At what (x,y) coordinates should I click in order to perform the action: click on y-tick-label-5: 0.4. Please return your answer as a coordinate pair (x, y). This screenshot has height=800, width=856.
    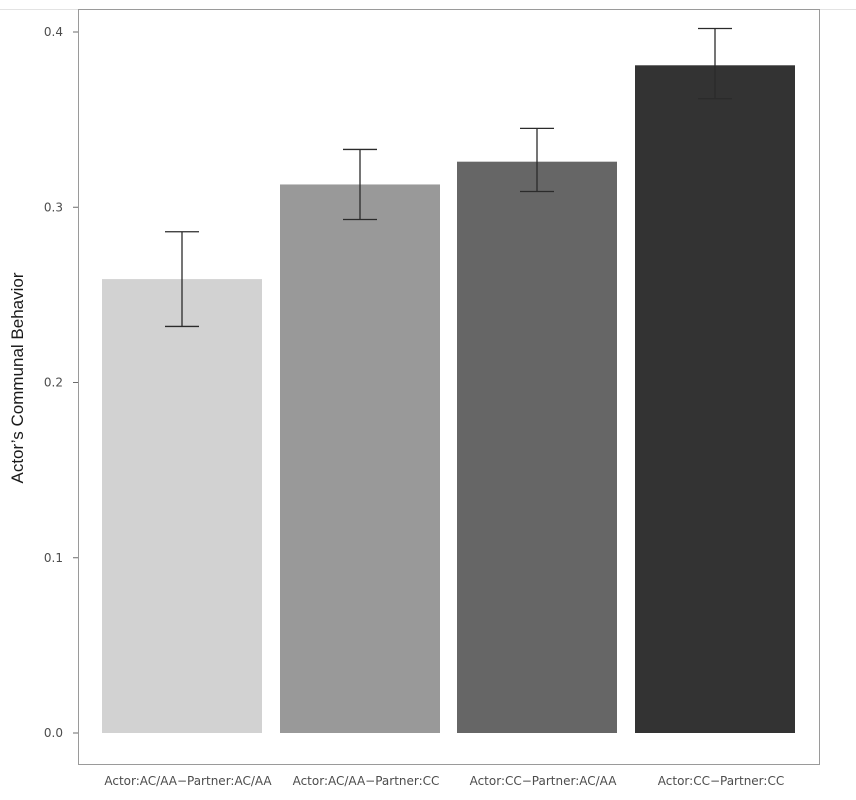
    Looking at the image, I should click on (53, 32).